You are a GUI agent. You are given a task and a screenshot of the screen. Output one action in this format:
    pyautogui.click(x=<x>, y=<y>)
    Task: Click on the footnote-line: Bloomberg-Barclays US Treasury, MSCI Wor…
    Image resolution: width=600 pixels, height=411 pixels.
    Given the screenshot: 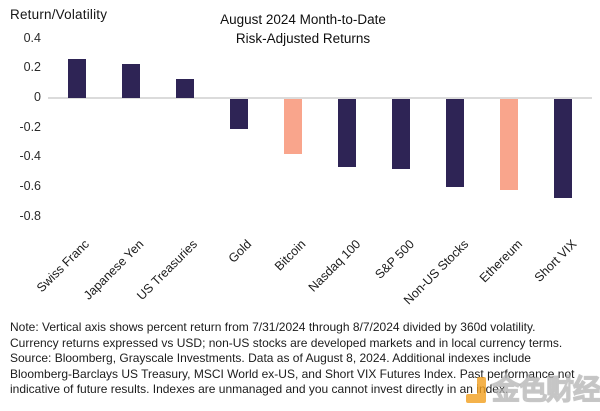 What is the action you would take?
    pyautogui.click(x=292, y=373)
    